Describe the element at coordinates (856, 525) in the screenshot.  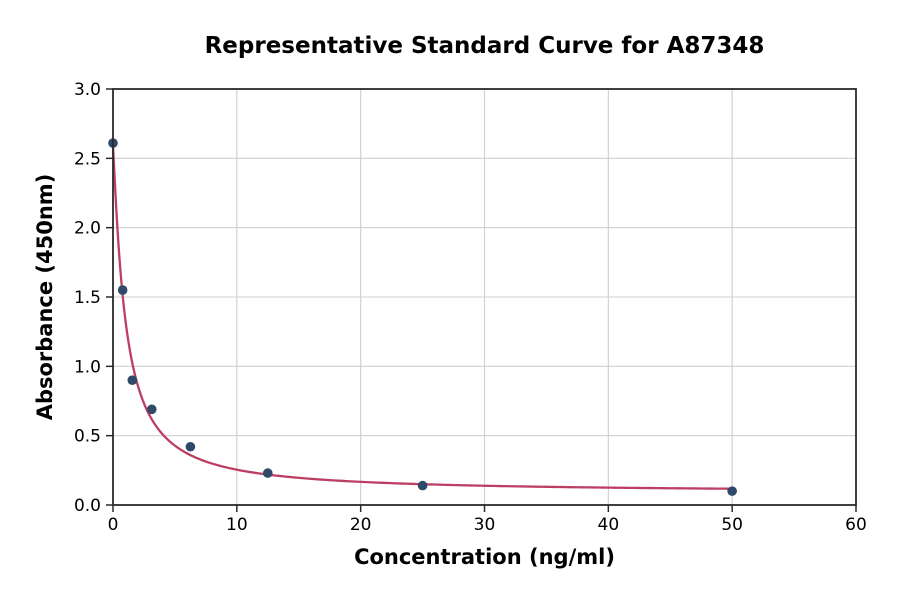
I see `x-tick-label: 60` at that location.